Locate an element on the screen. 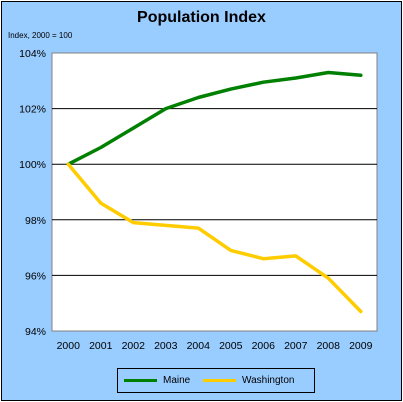 This screenshot has height=402, width=403. x-tick-label: 2009 is located at coordinates (361, 346).